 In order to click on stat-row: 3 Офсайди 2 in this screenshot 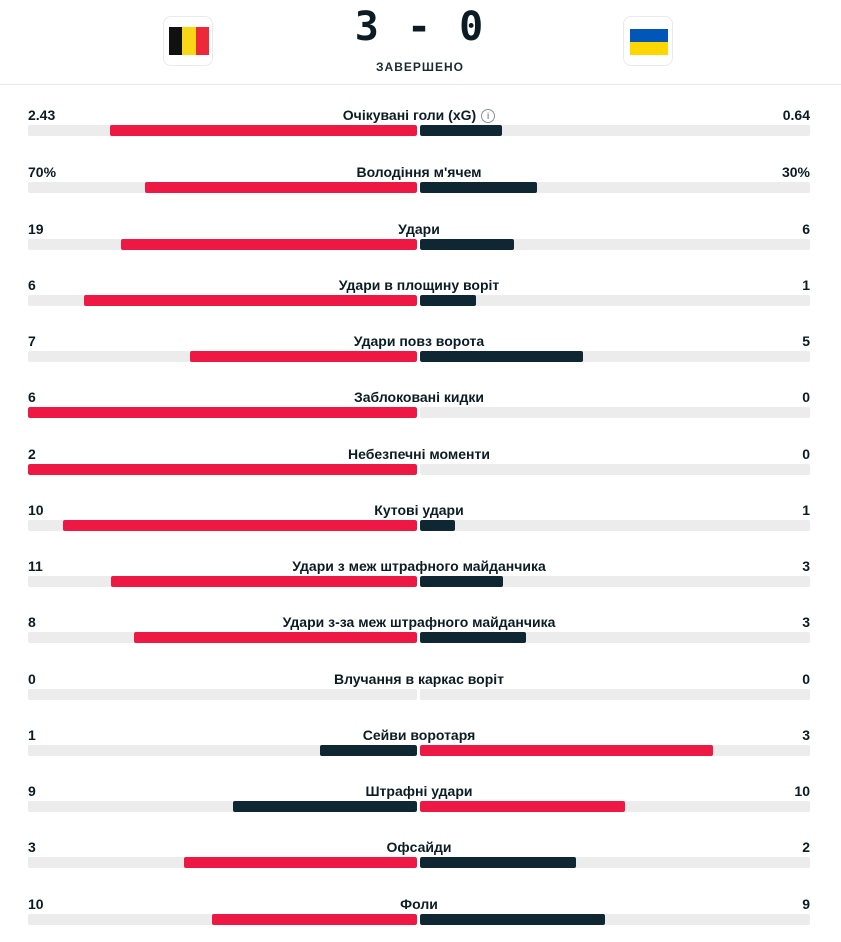, I will do `click(419, 859)`.